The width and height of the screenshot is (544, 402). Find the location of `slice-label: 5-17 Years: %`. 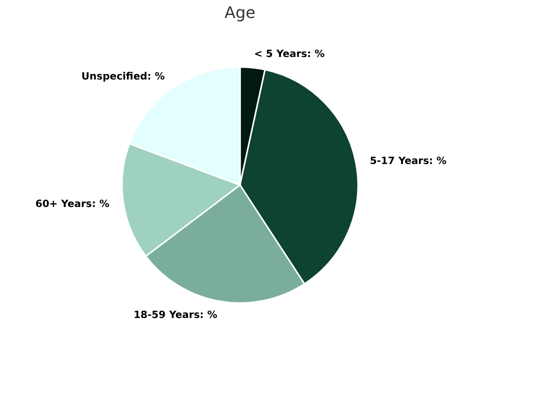

slice-label: 5-17 Years: % is located at coordinates (408, 162).